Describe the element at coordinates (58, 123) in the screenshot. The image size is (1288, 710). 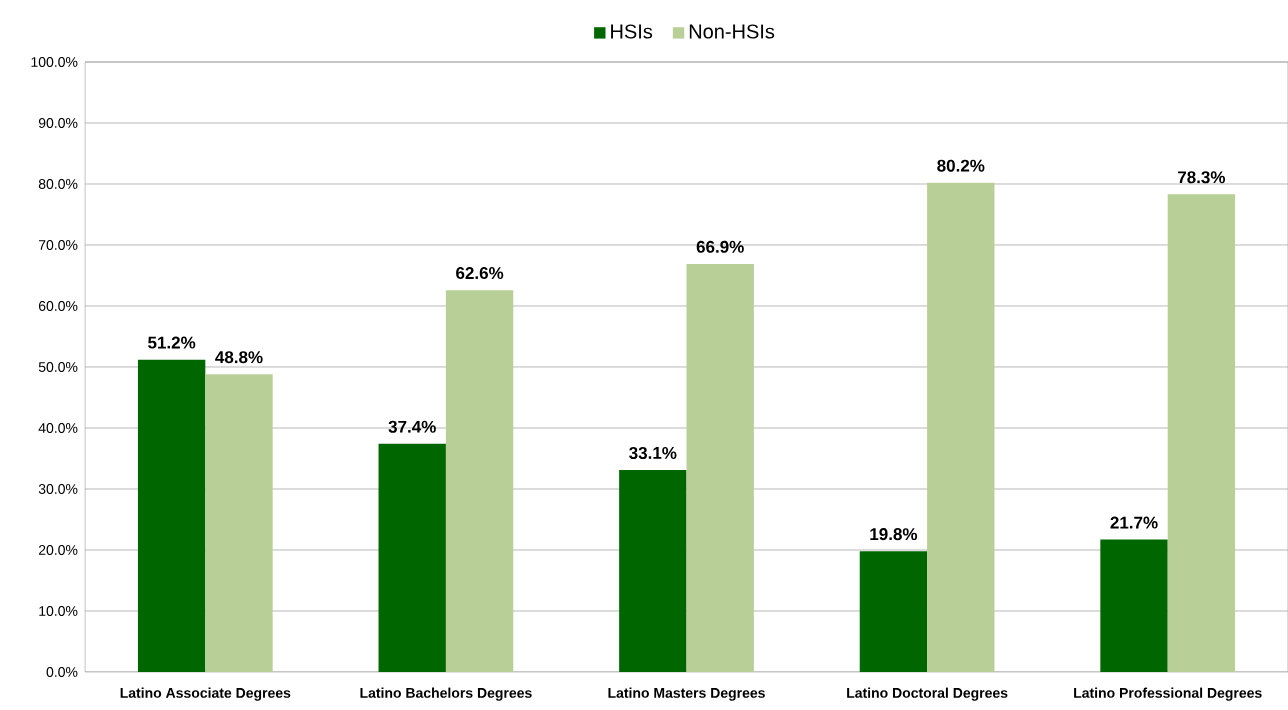
I see `y-tick-label: 90.0%` at that location.